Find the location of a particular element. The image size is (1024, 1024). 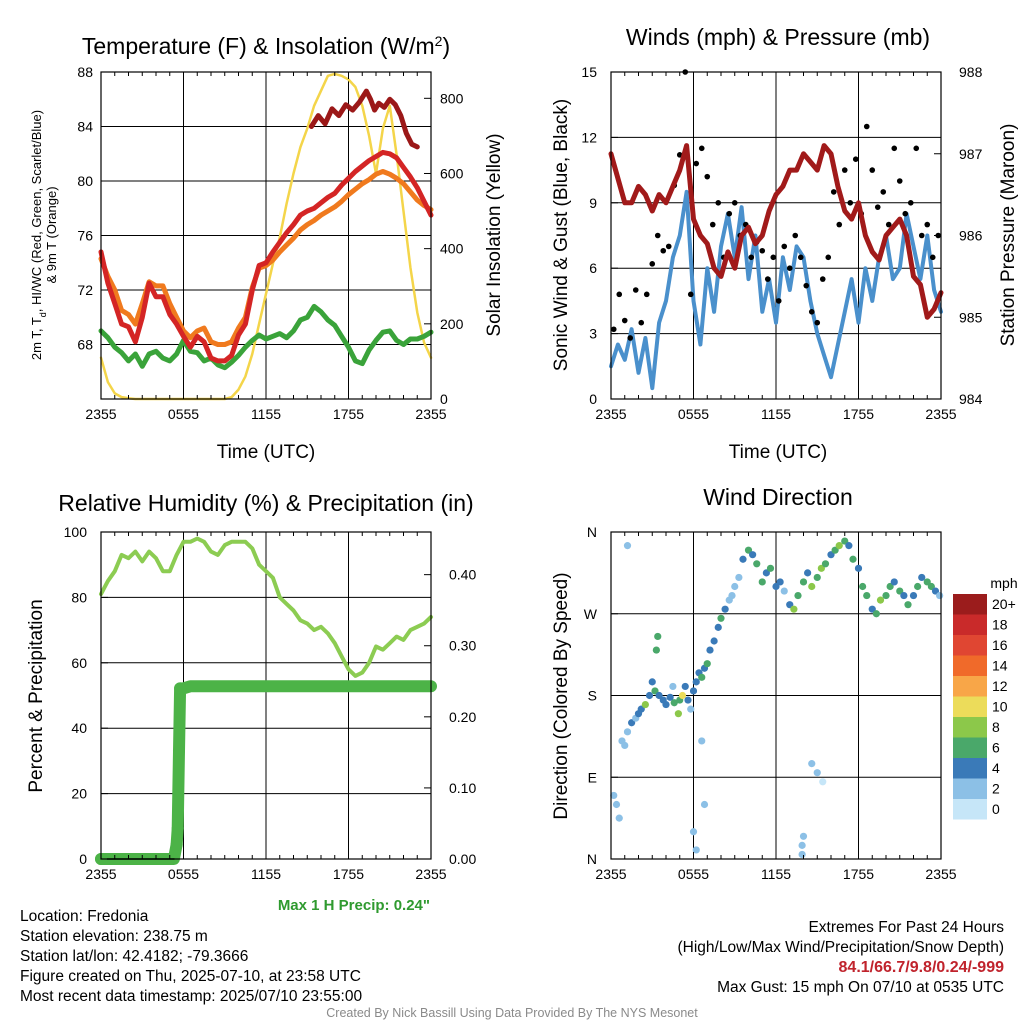

y-tick-label: 84 is located at coordinates (85, 127).